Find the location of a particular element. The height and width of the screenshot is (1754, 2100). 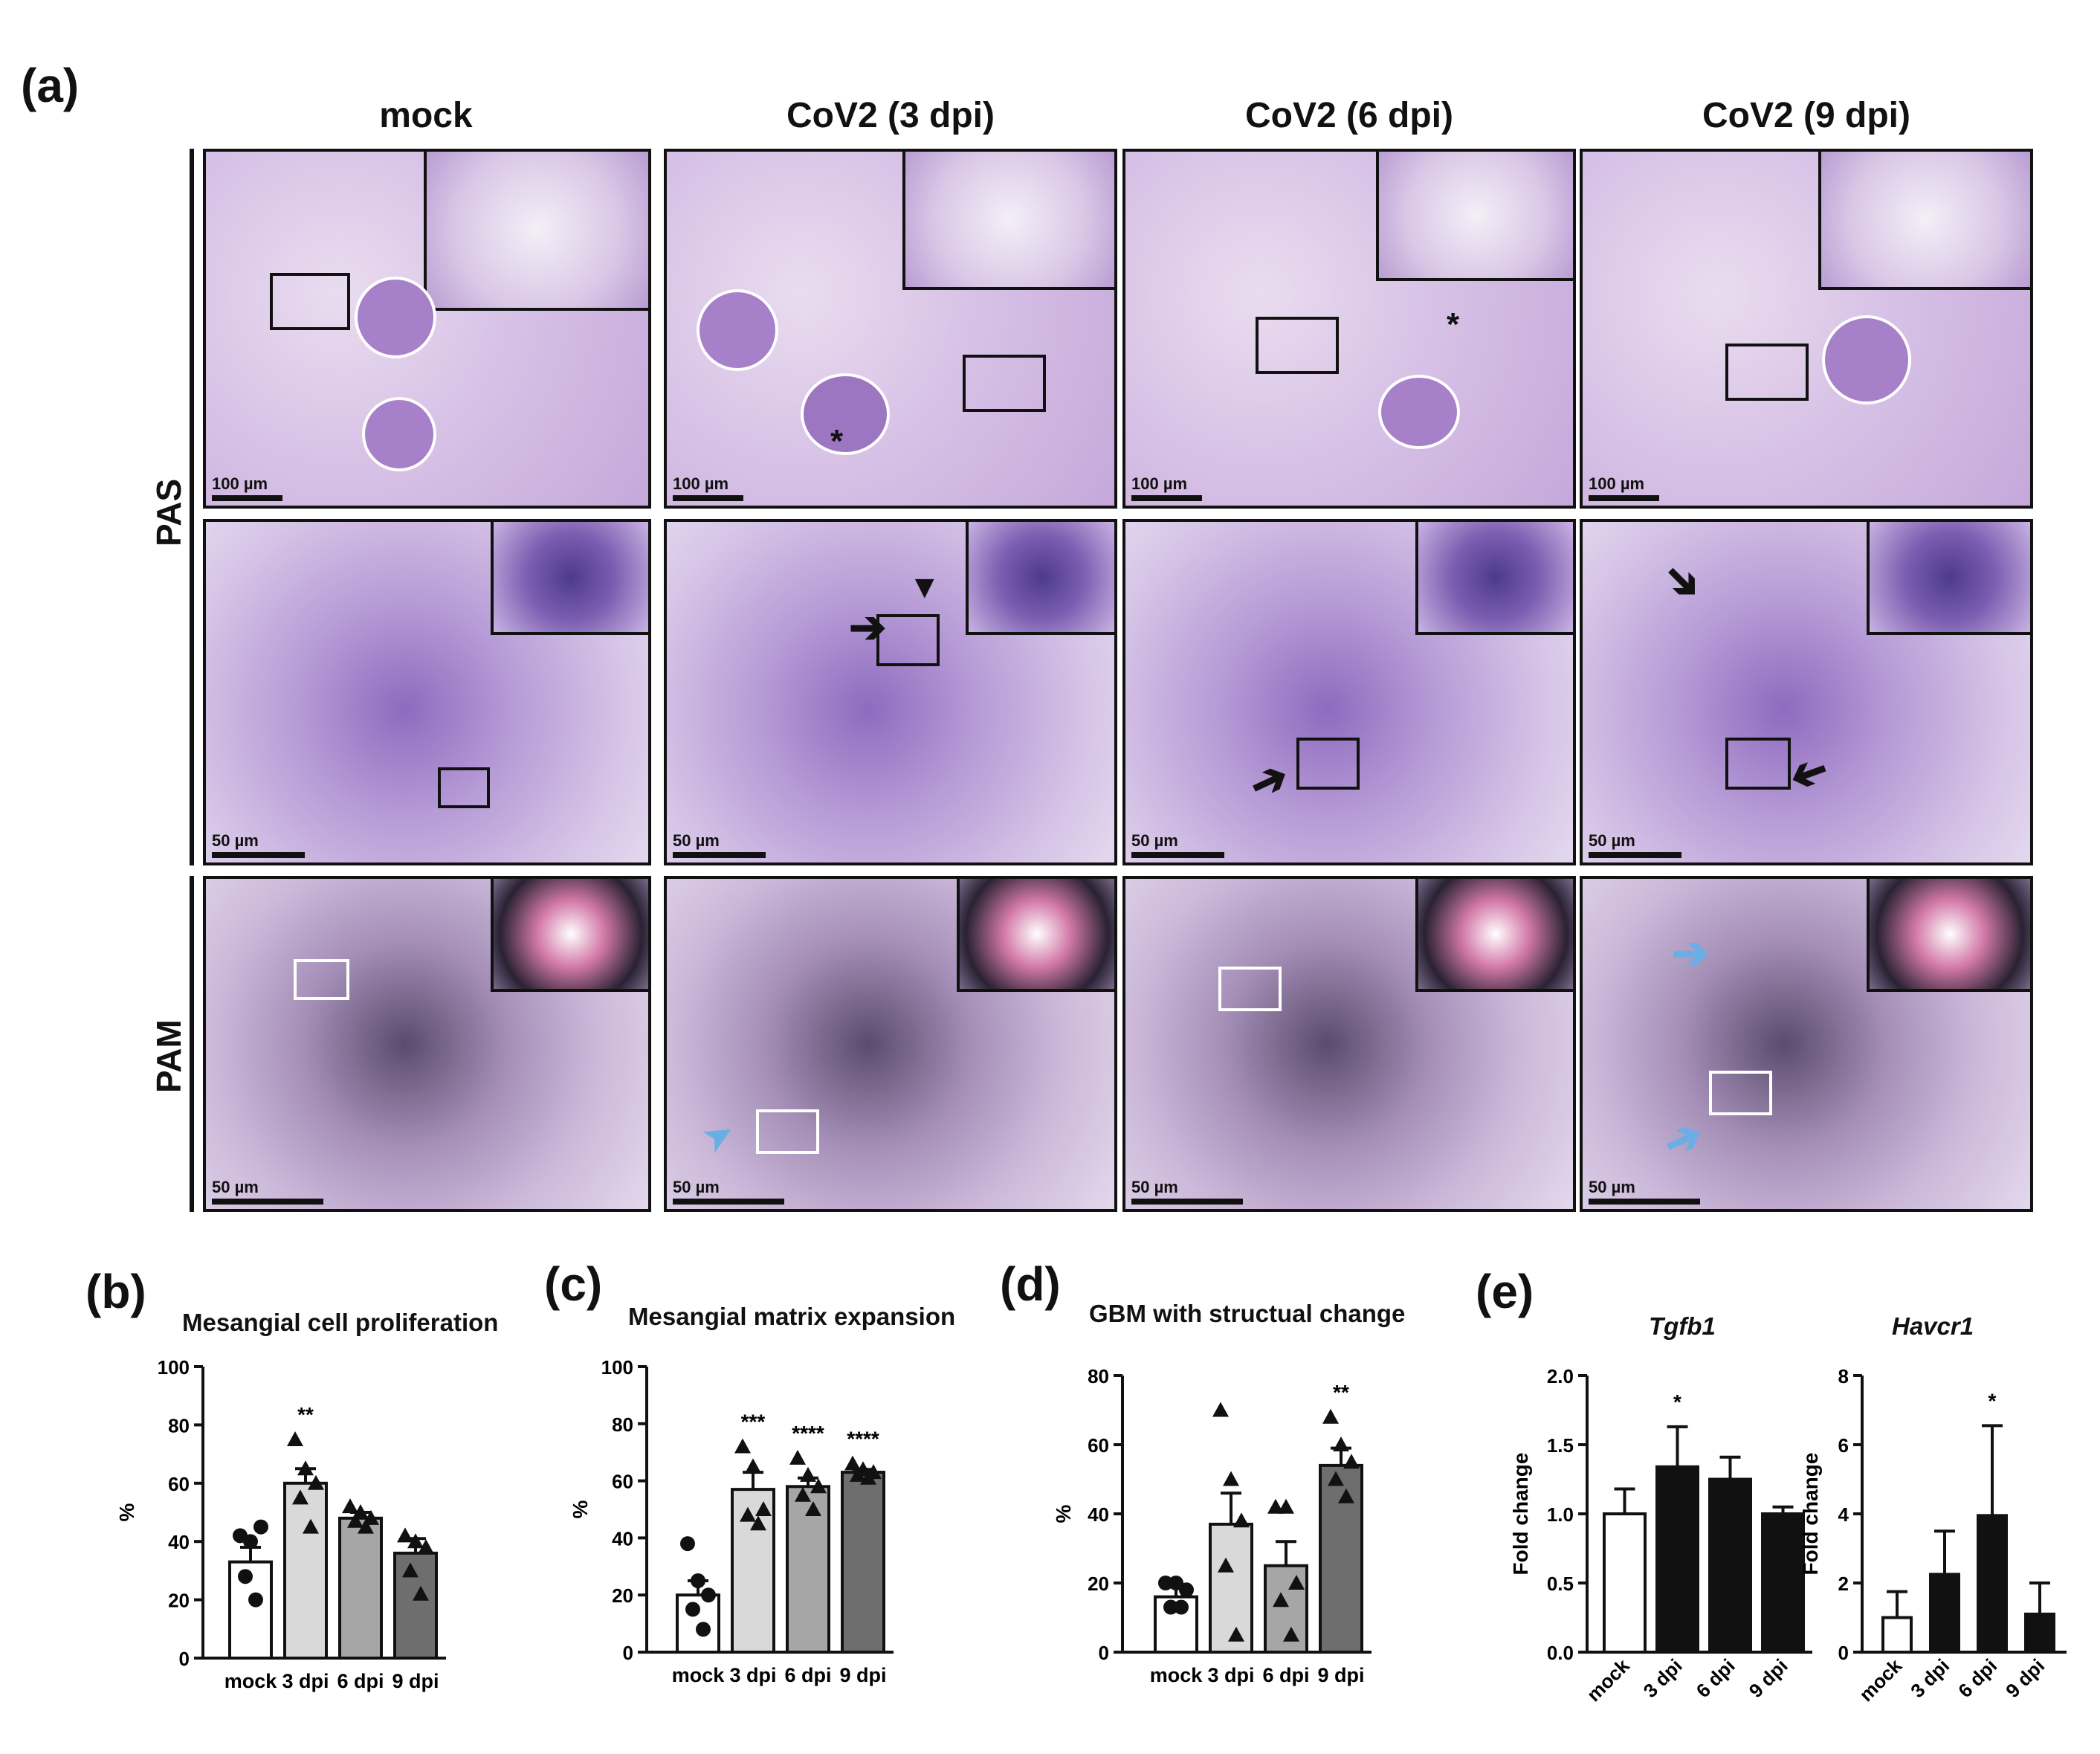

blue-arrow-marker: ➔ is located at coordinates (1691, 953).